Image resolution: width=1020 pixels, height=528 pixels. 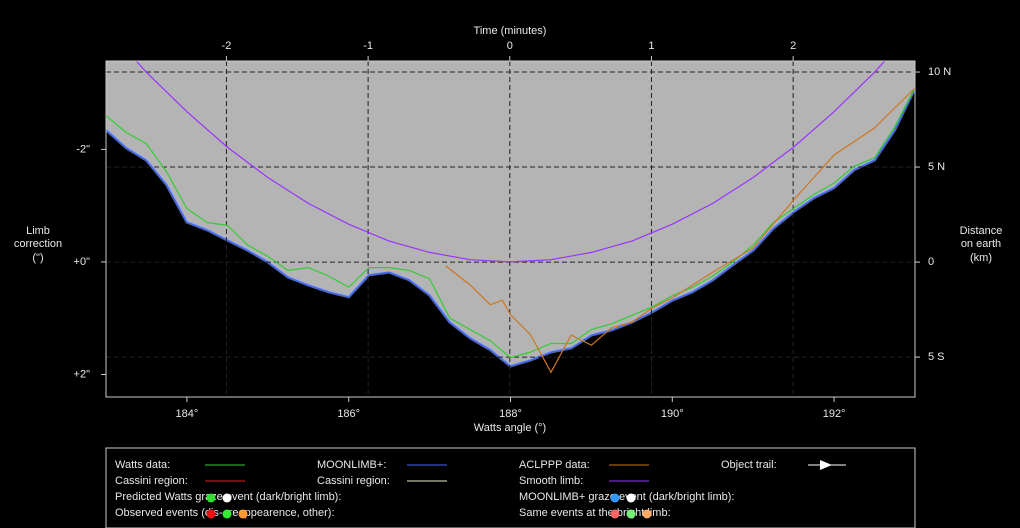 I want to click on legend-label: Object trail:, so click(x=749, y=465).